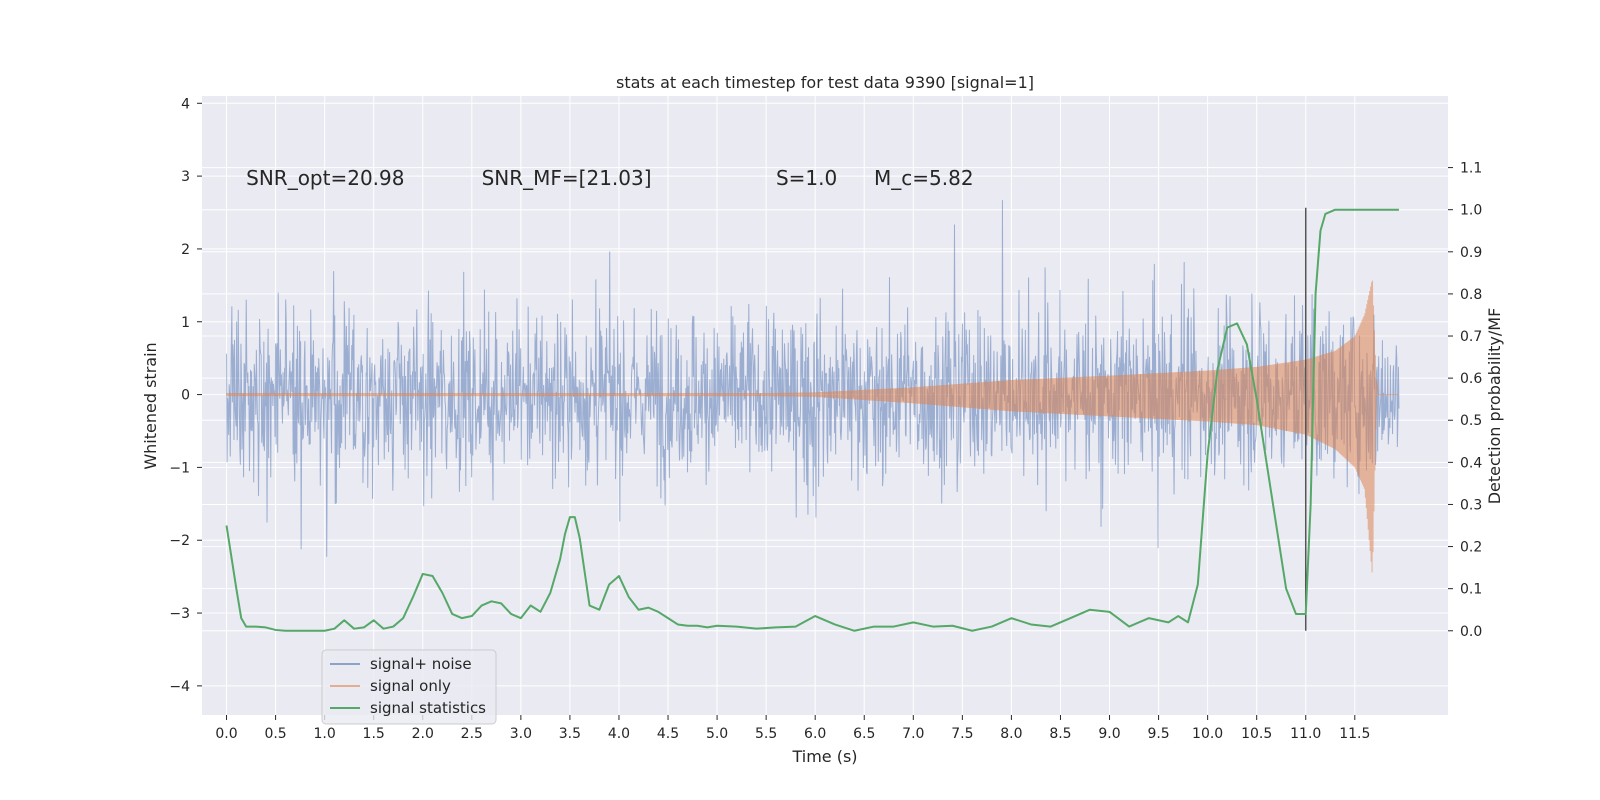 The width and height of the screenshot is (1600, 800). What do you see at coordinates (185, 250) in the screenshot?
I see `y-tick-label: 2` at bounding box center [185, 250].